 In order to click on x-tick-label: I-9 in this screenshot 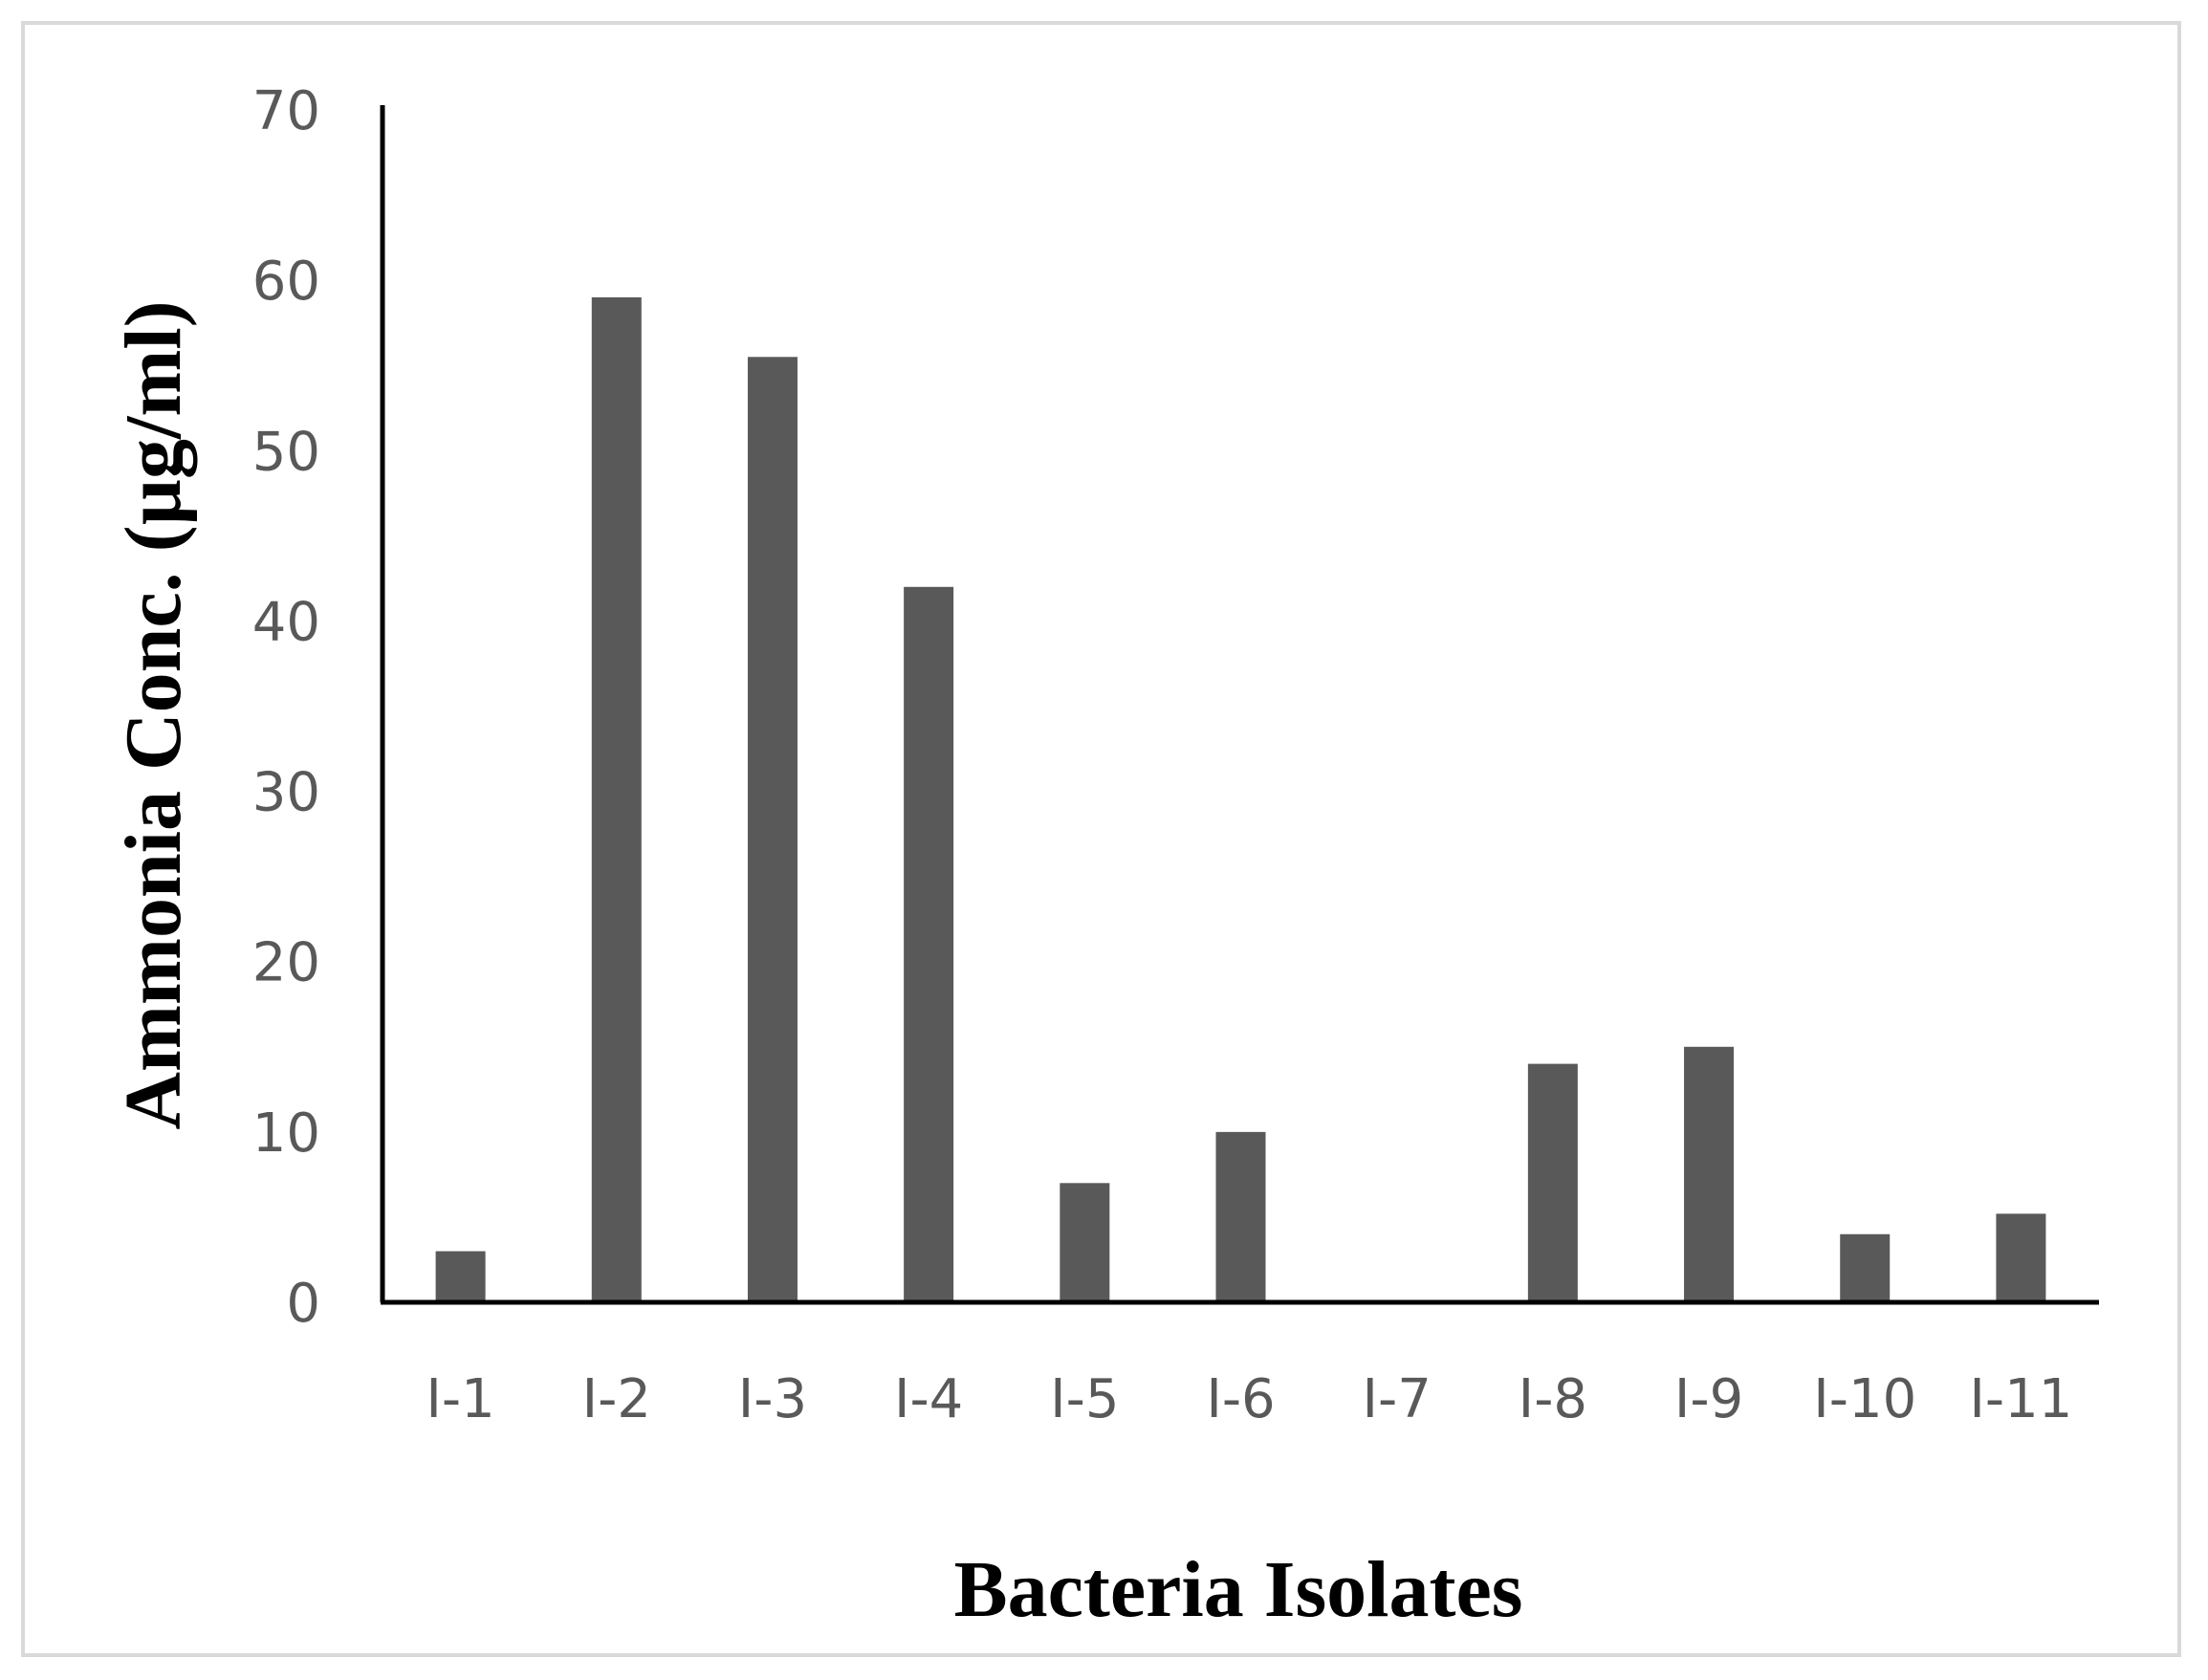, I will do `click(1709, 1399)`.